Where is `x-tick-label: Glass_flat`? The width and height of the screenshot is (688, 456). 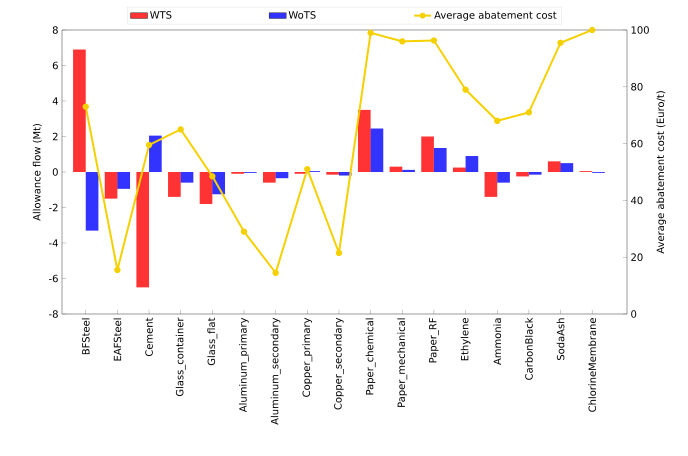 x-tick-label: Glass_flat is located at coordinates (212, 342).